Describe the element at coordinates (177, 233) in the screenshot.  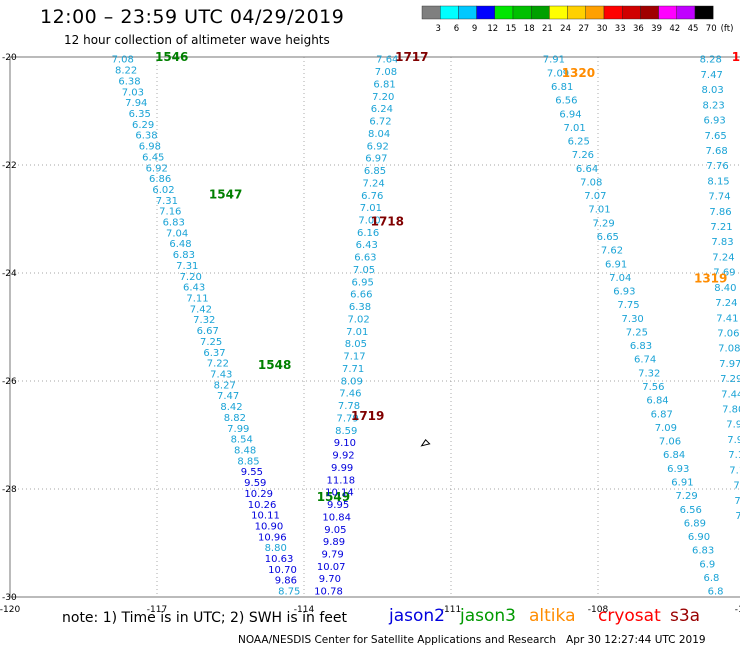
I see `wave-height-value: 7.04` at that location.